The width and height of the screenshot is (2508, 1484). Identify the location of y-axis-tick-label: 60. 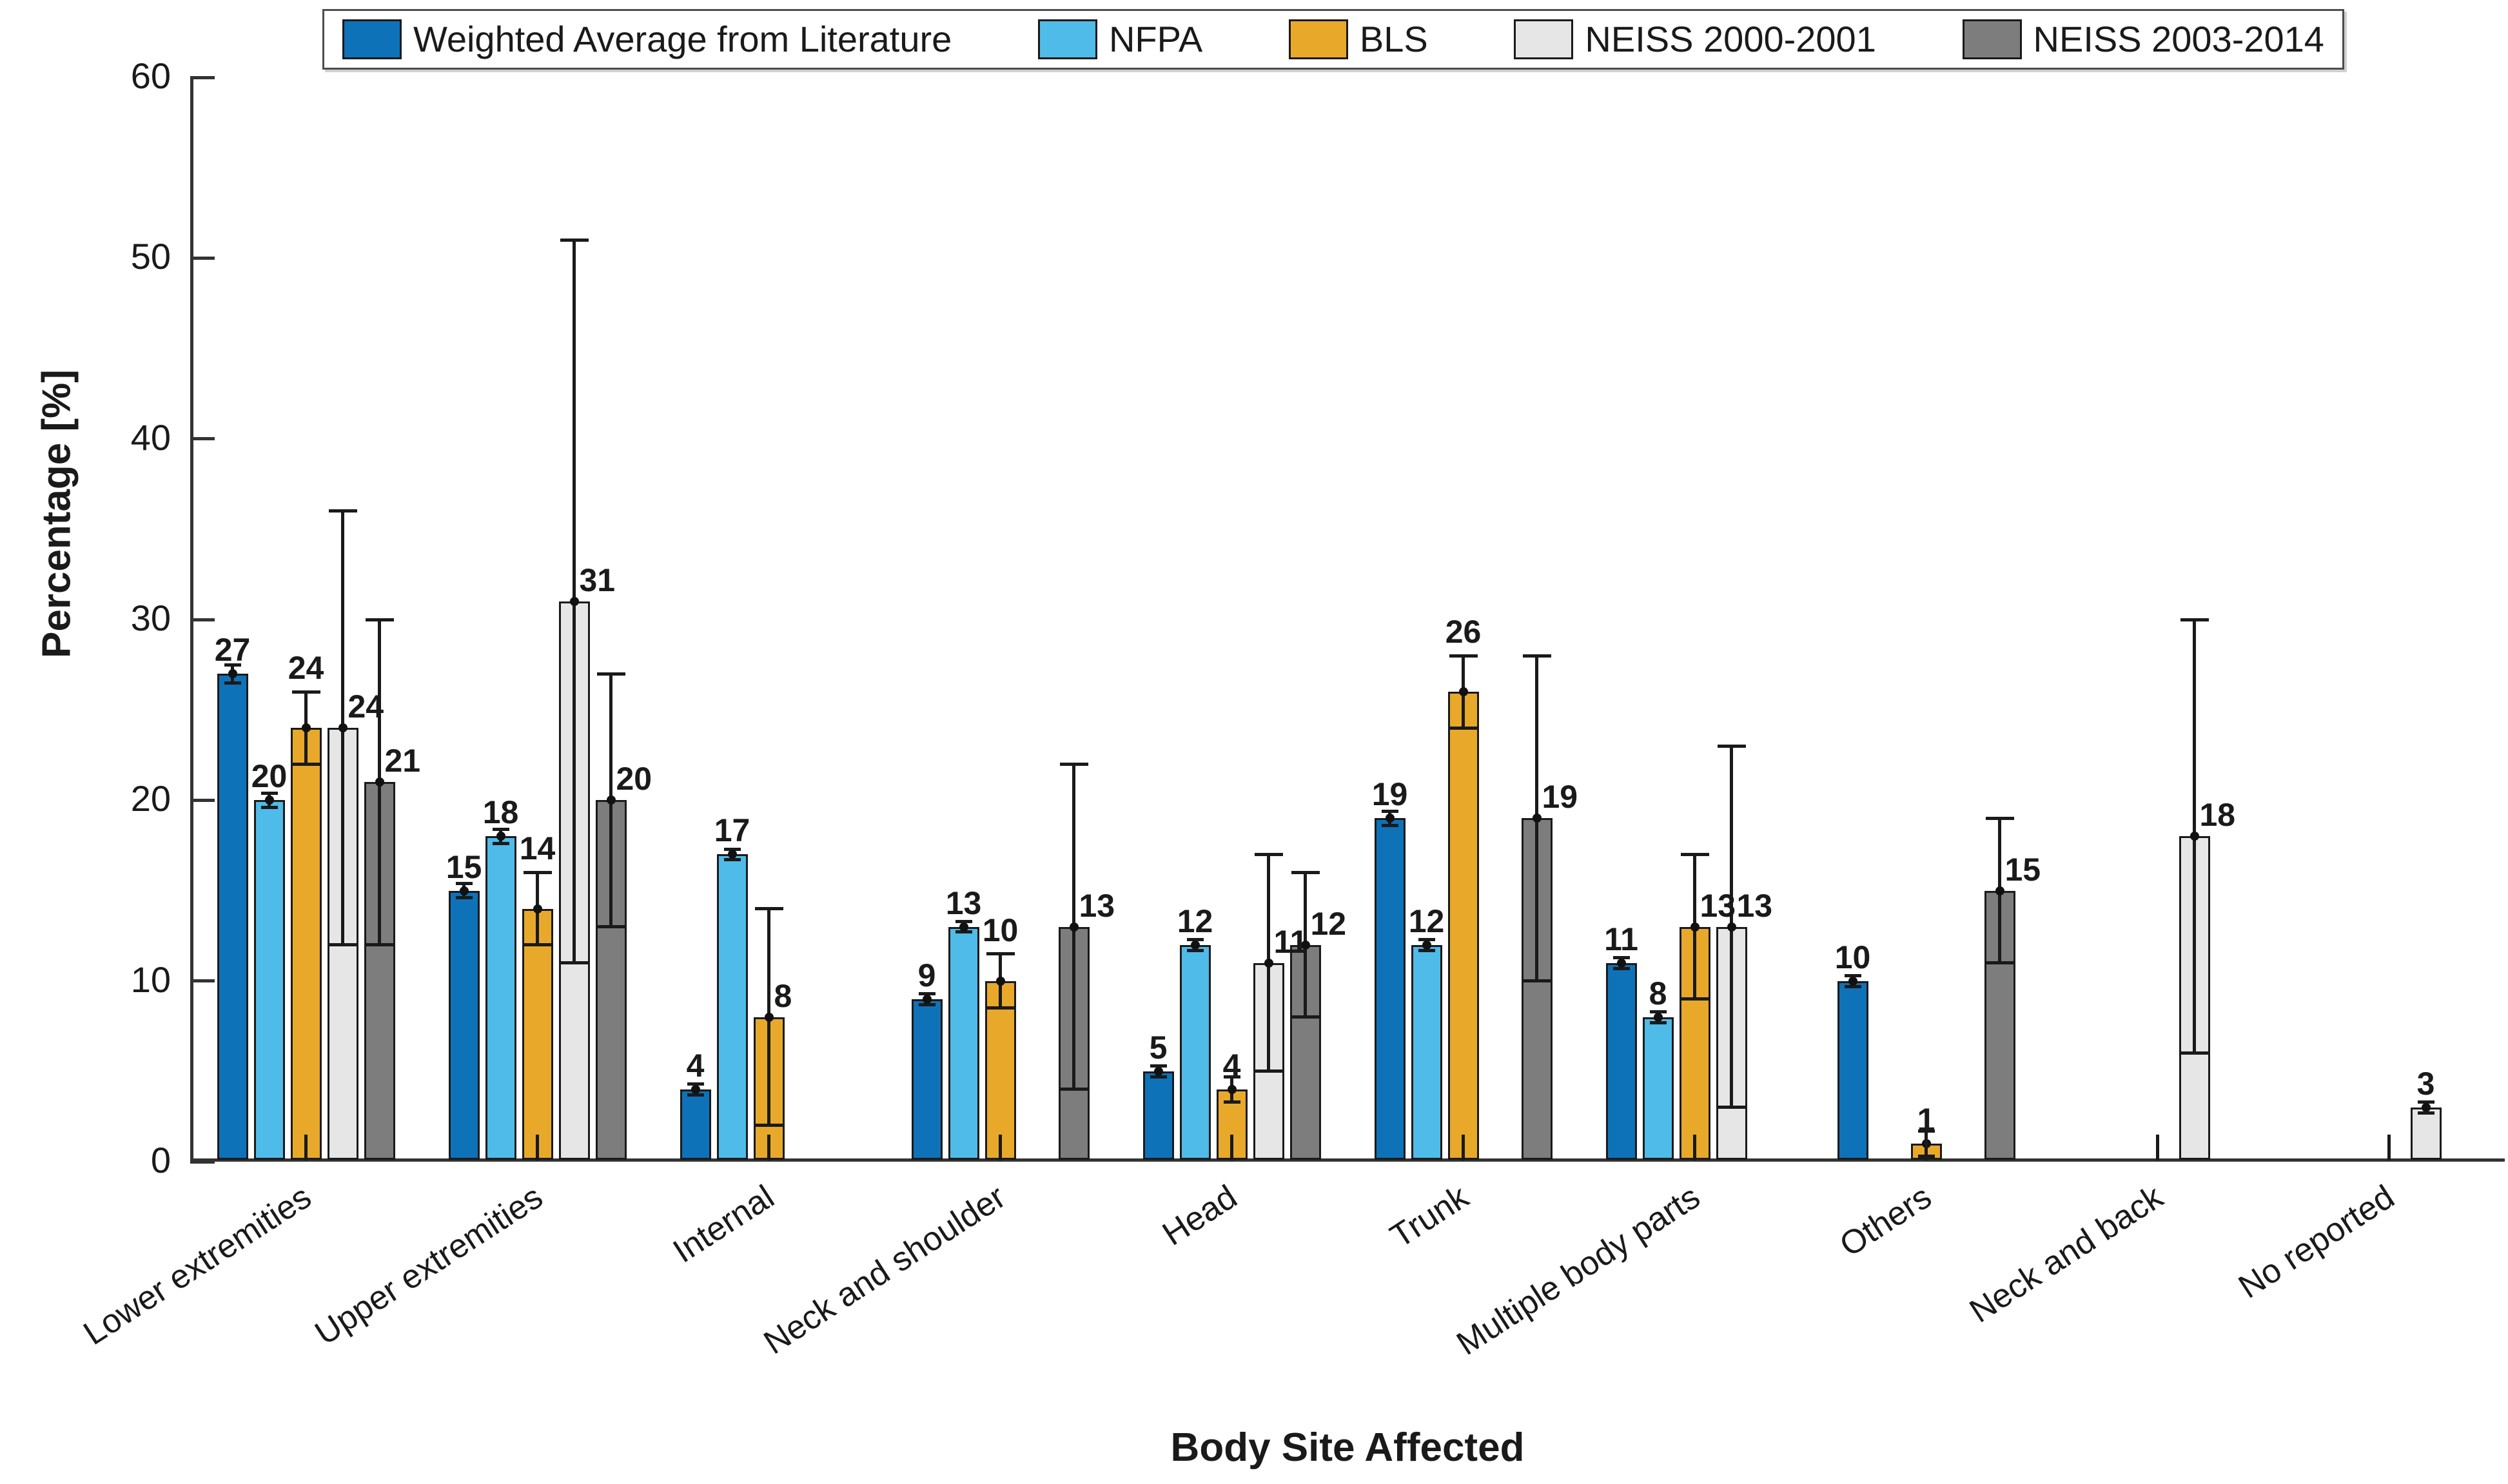
(150, 75).